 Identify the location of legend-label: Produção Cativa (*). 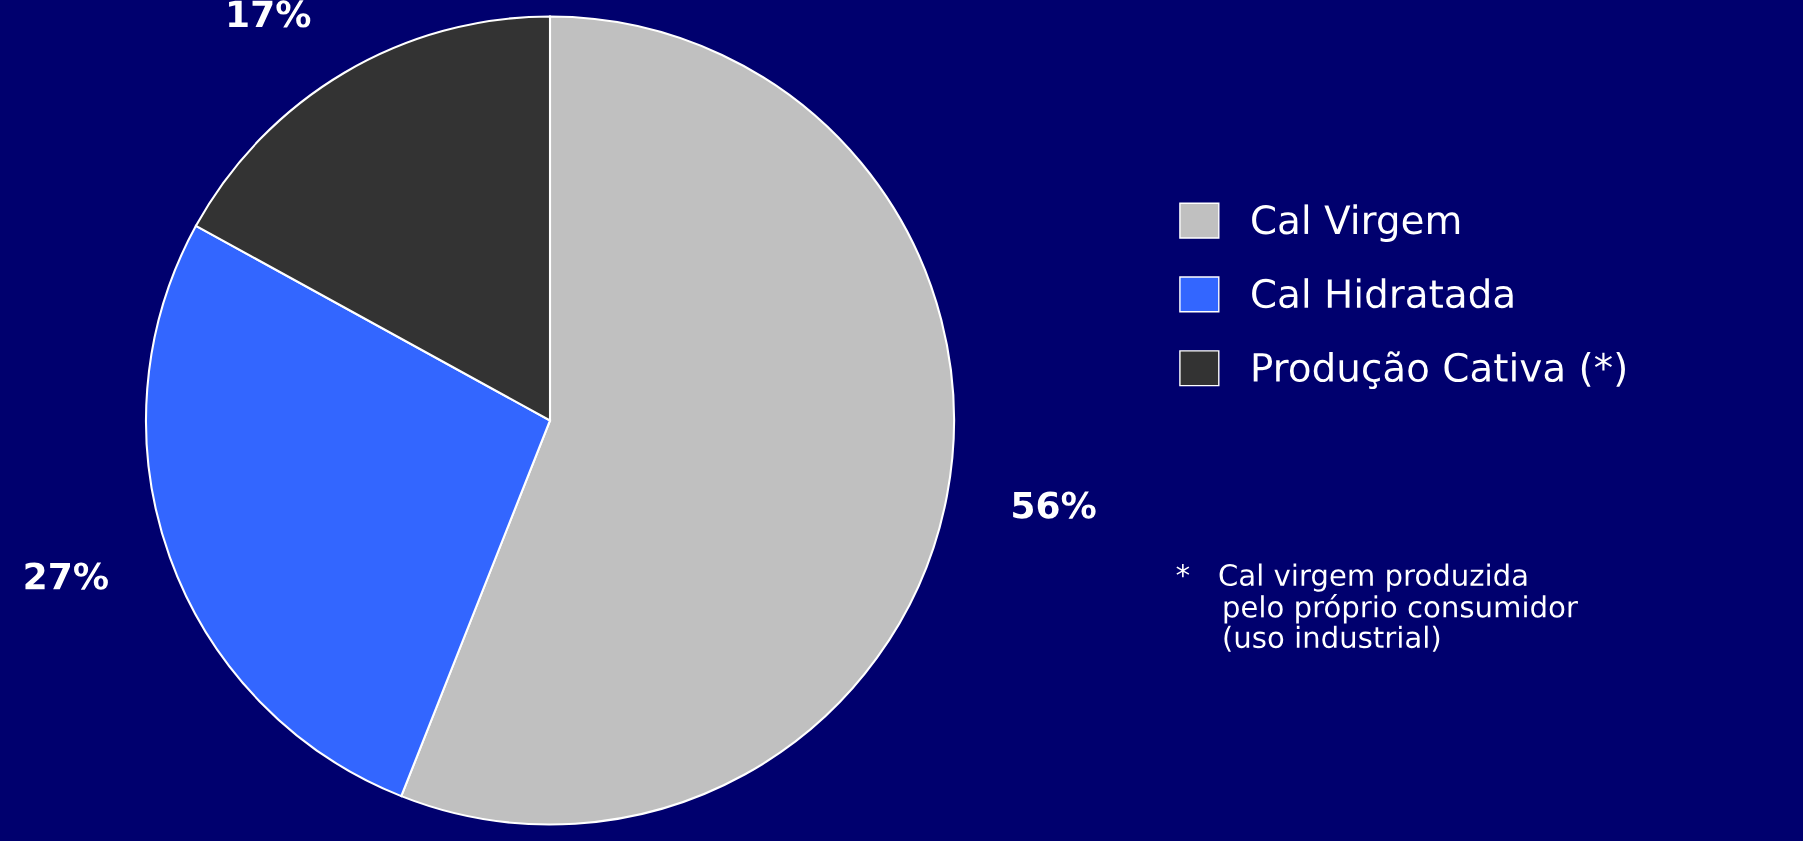
(1439, 370).